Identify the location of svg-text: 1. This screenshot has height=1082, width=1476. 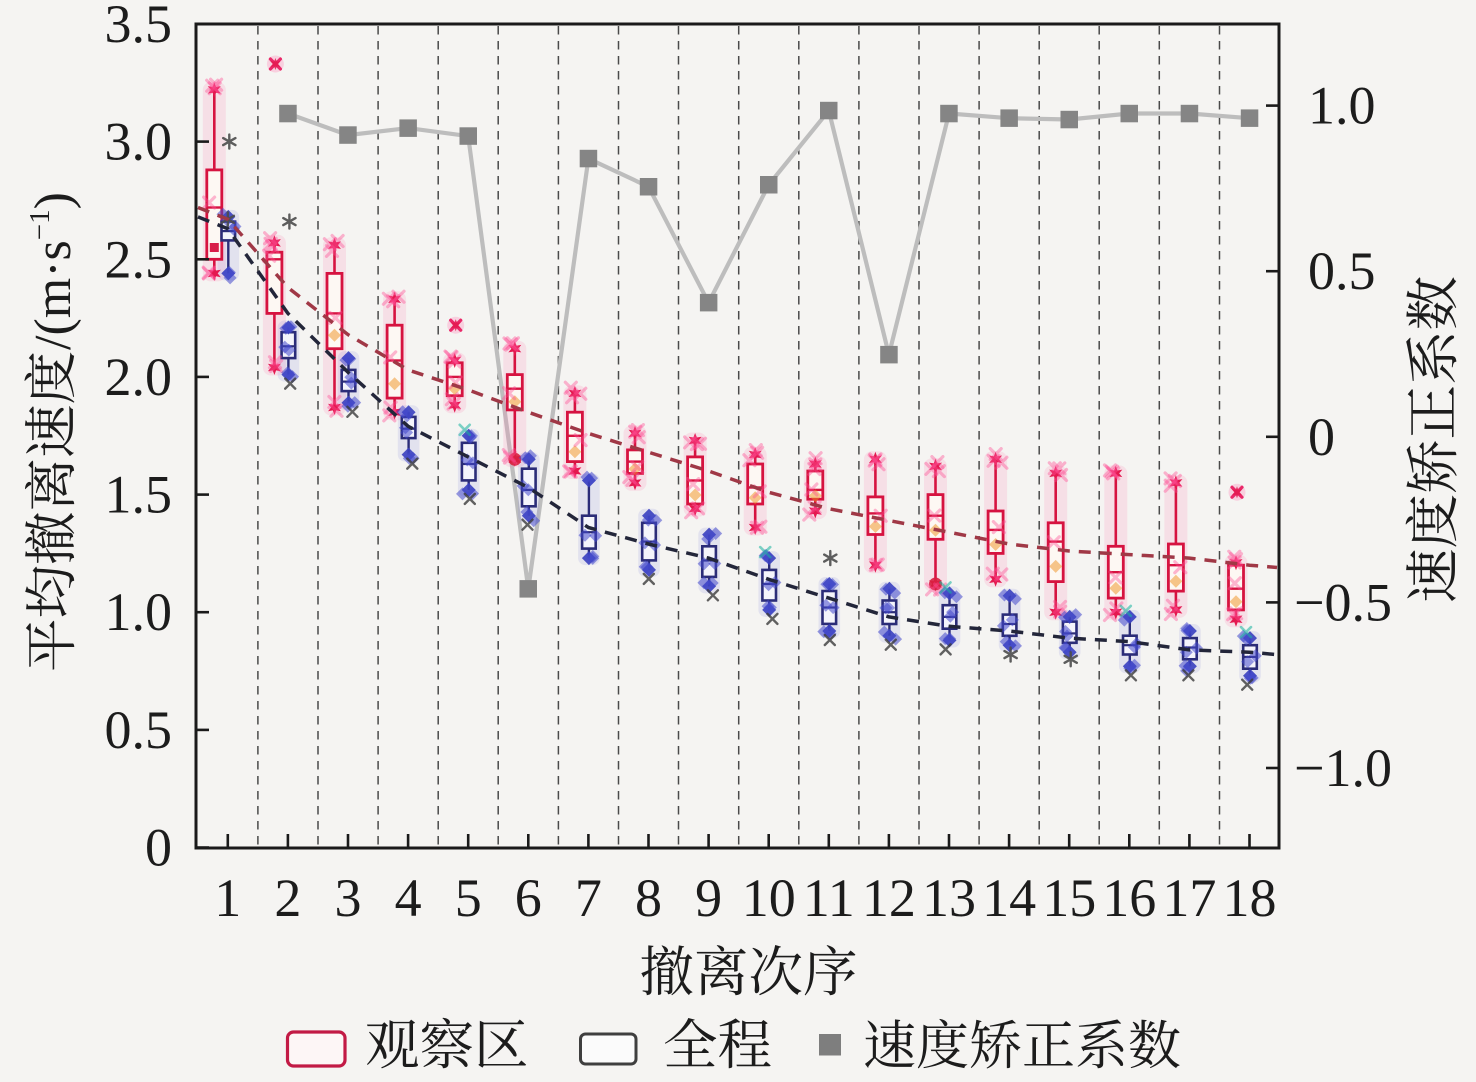
(227, 898).